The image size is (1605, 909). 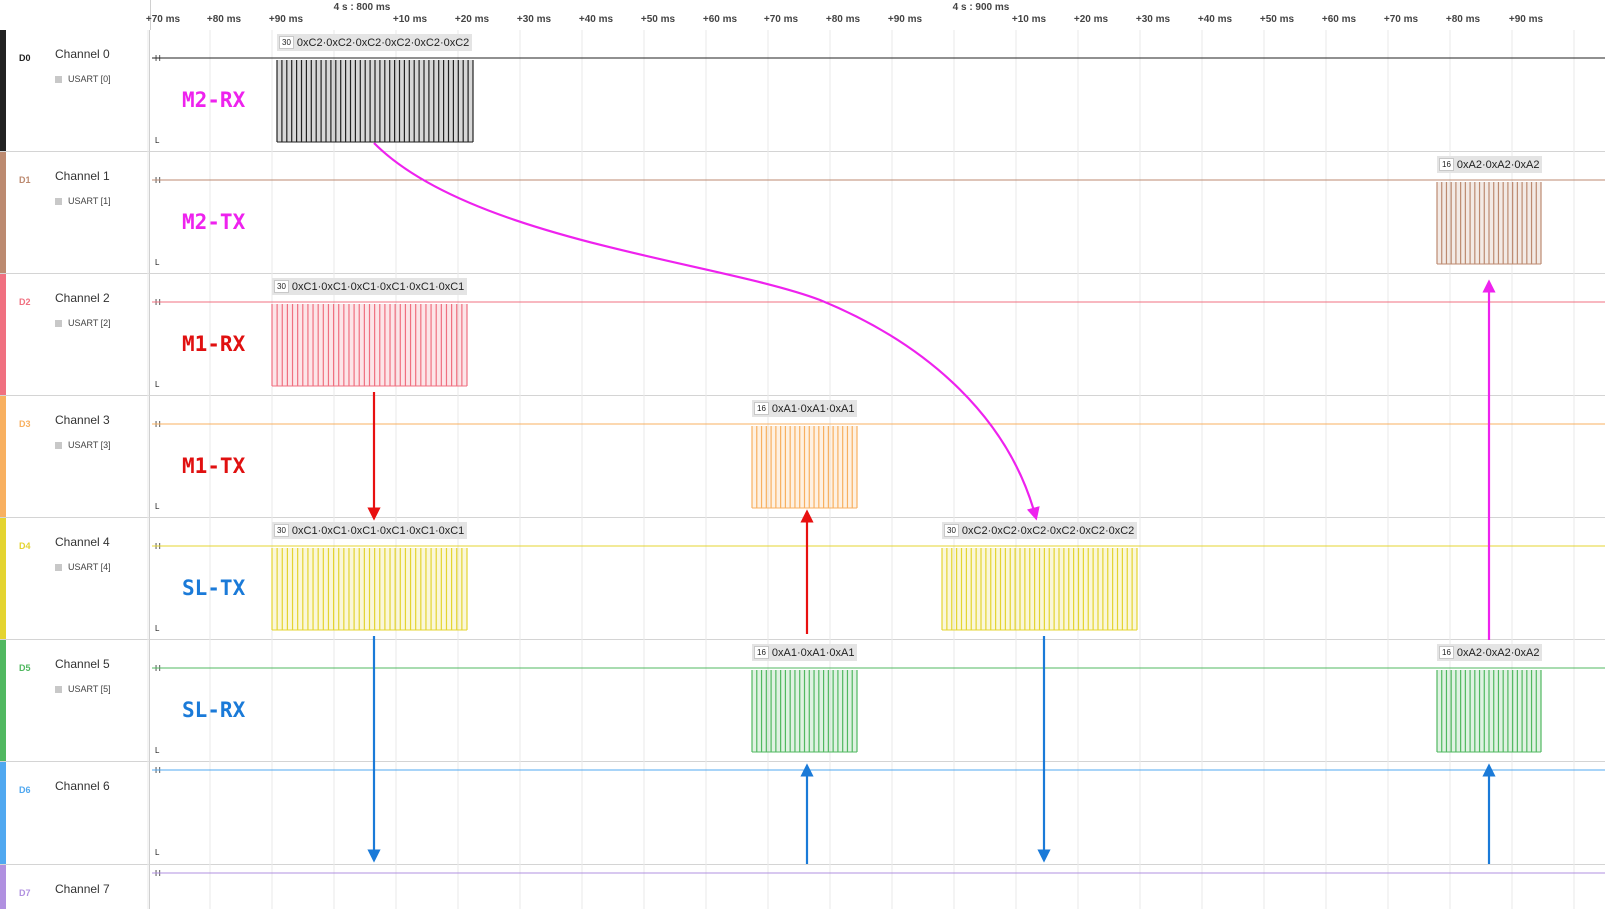 What do you see at coordinates (802, 887) in the screenshot?
I see `channel-lane-7: D7 Channel 7 H` at bounding box center [802, 887].